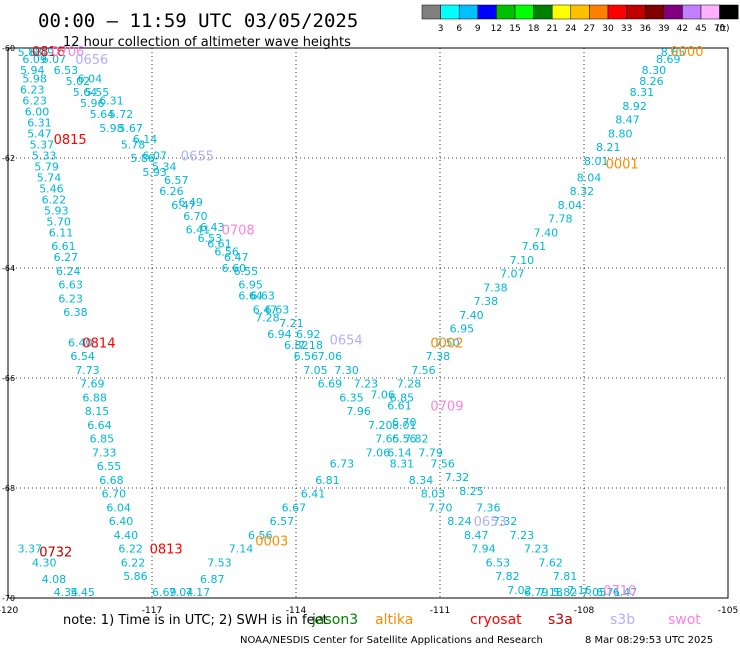 The image size is (740, 650). I want to click on wave-height-value: 7.33, so click(104, 452).